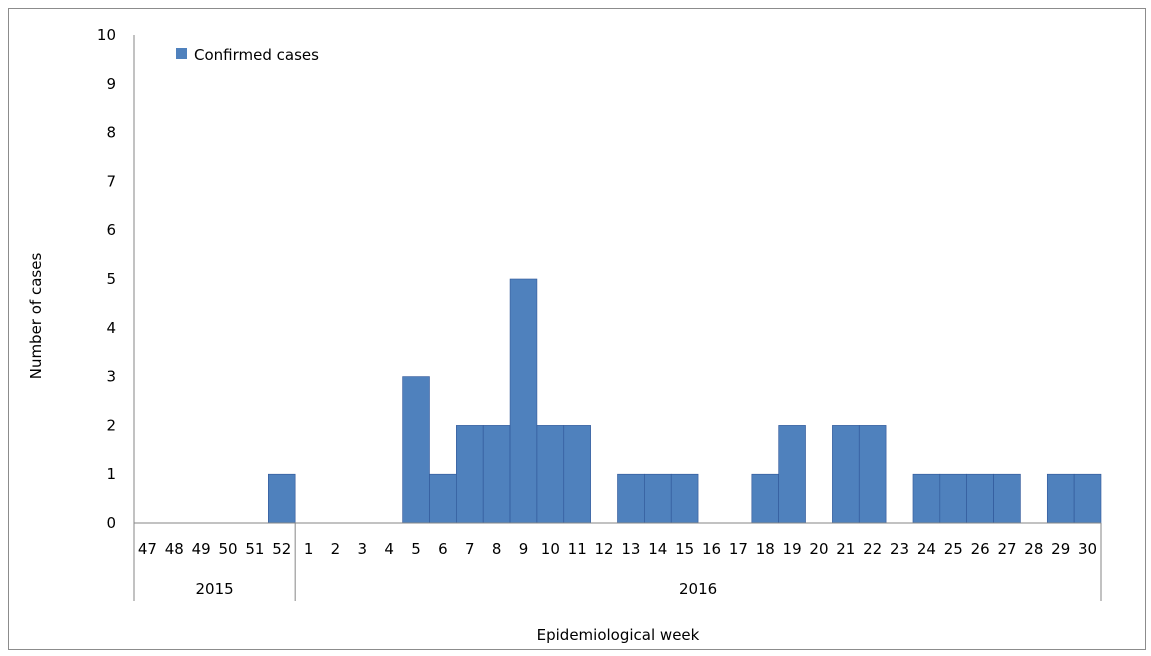 This screenshot has height=656, width=1151. I want to click on x-tick-label: 29, so click(1060, 549).